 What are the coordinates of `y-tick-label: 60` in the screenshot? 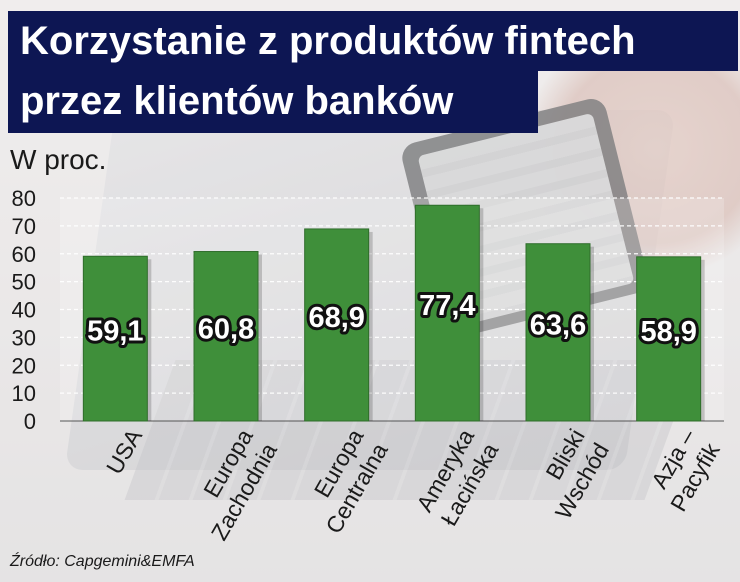 It's located at (24, 254).